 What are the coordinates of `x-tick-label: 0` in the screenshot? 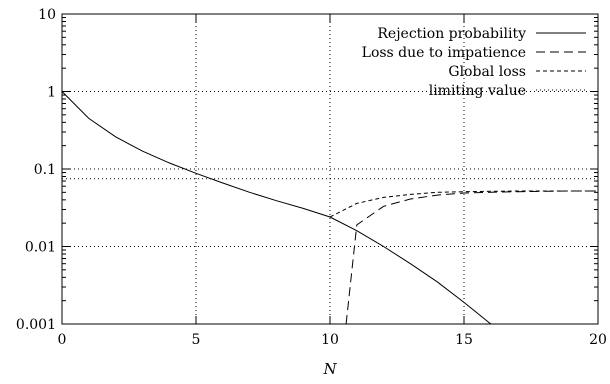 It's located at (62, 340).